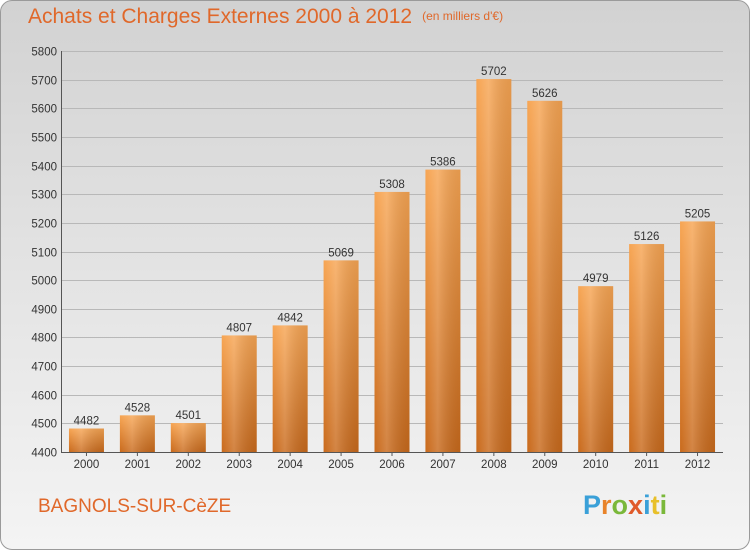 This screenshot has width=750, height=550. Describe the element at coordinates (44, 225) in the screenshot. I see `y-tick-label: 5200` at that location.